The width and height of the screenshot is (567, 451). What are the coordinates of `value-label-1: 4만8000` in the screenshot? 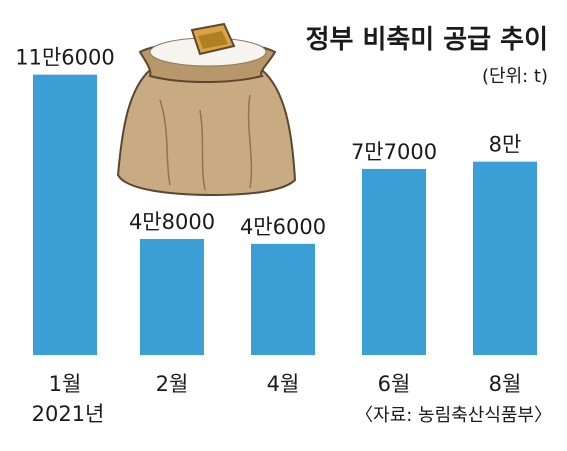 It's located at (172, 222).